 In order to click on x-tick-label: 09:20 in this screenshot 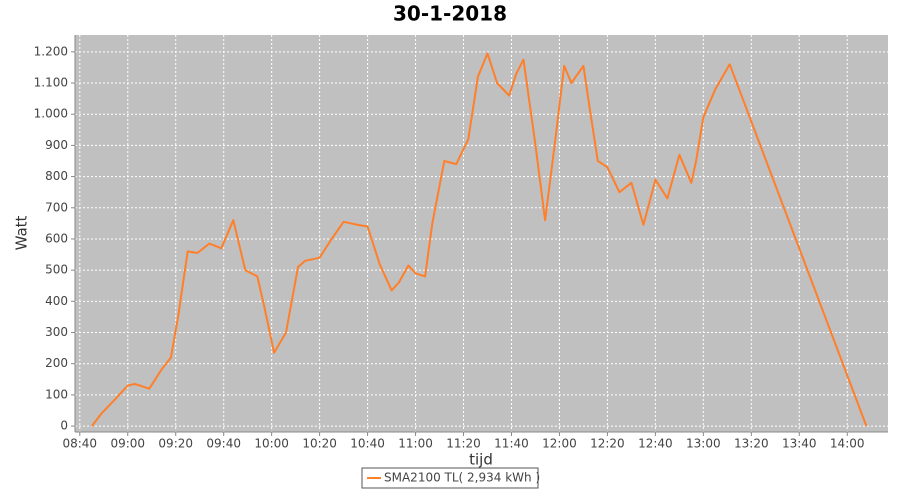, I will do `click(175, 444)`.